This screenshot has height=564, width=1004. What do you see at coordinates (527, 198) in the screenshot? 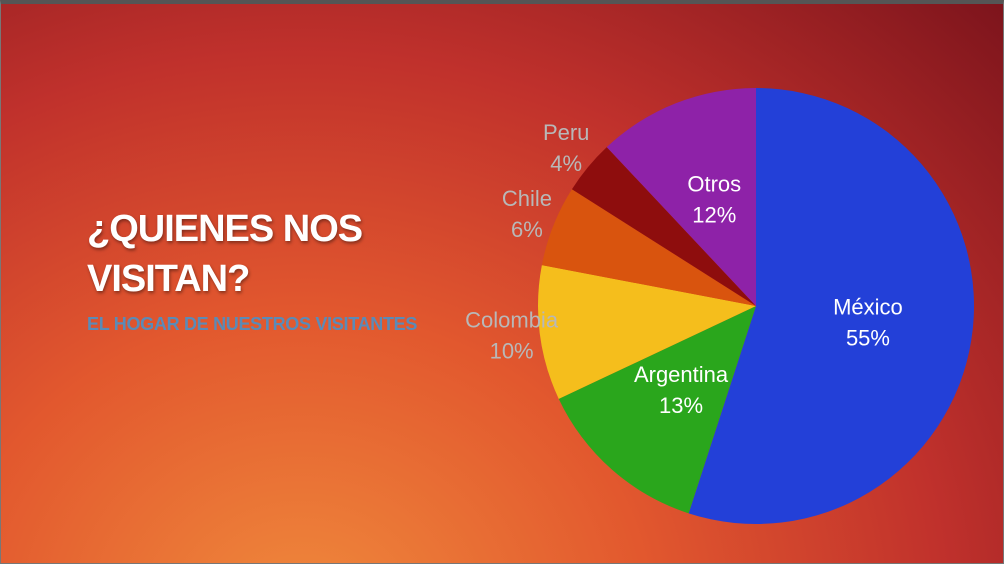
I see `slice-label: Chile` at bounding box center [527, 198].